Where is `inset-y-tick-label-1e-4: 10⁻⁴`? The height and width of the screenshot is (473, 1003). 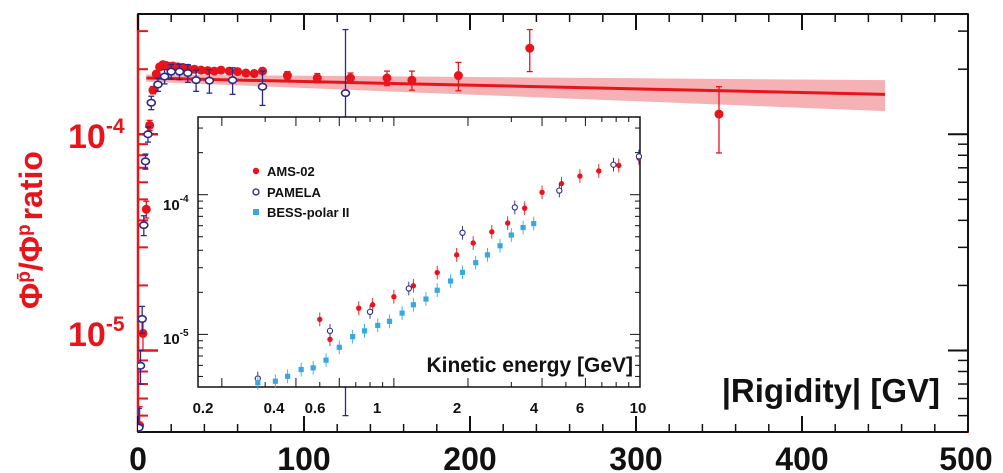
inset-y-tick-label-1e-4: 10⁻⁴ is located at coordinates (176, 204).